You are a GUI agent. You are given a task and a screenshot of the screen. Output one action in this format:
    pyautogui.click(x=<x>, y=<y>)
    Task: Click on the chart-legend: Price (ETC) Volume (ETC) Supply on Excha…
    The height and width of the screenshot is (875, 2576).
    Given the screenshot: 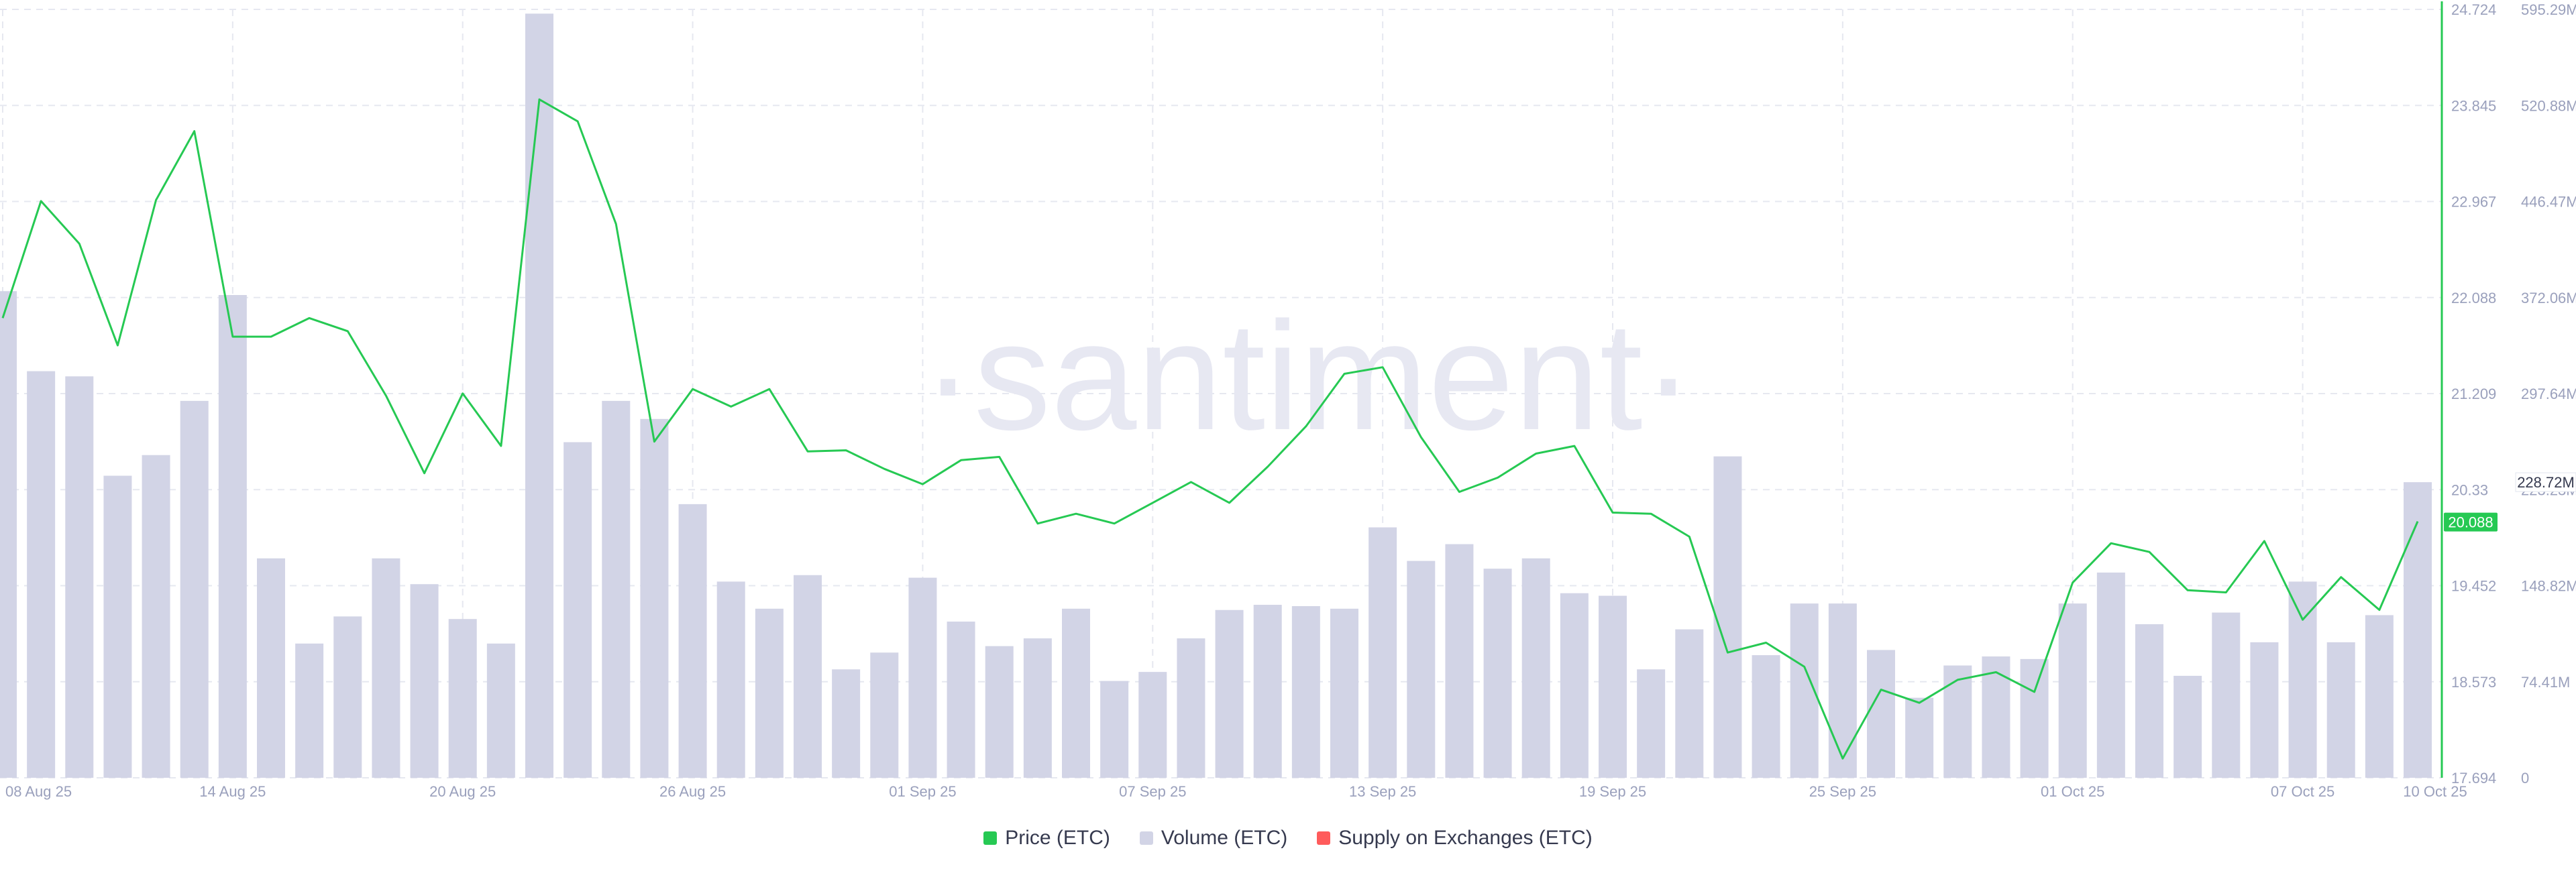 What is the action you would take?
    pyautogui.click(x=1288, y=838)
    